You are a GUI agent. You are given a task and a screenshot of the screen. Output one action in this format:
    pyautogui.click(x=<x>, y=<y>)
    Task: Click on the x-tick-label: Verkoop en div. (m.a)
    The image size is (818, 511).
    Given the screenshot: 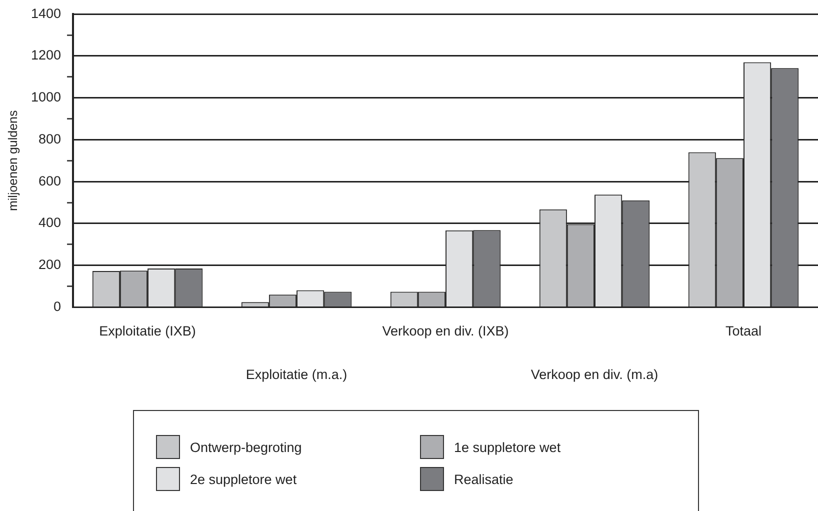 What is the action you would take?
    pyautogui.click(x=594, y=374)
    